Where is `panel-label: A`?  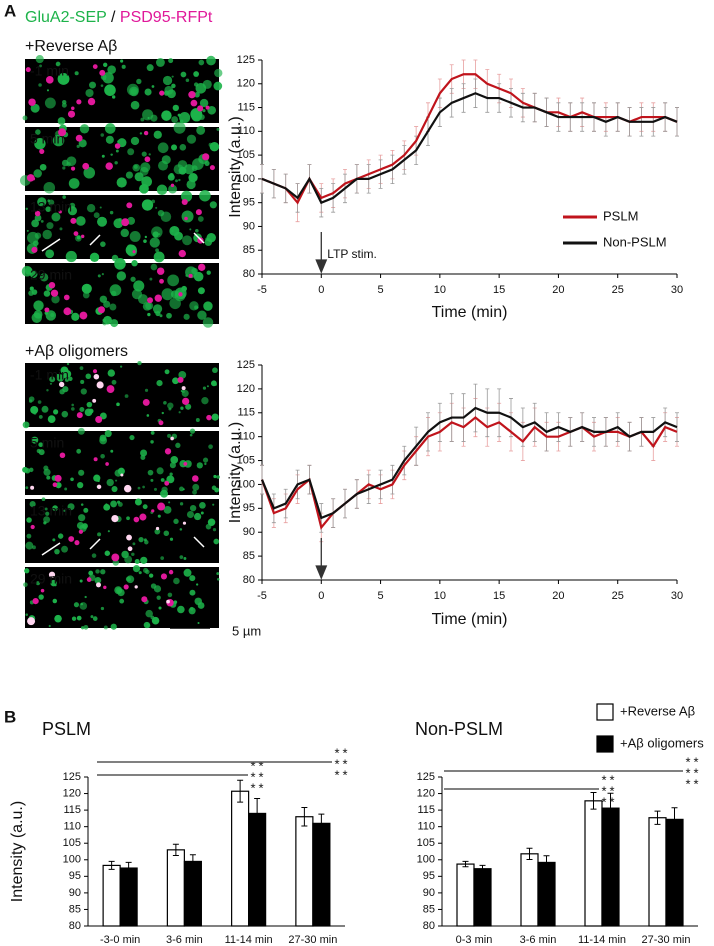
panel-label: A is located at coordinates (10, 10).